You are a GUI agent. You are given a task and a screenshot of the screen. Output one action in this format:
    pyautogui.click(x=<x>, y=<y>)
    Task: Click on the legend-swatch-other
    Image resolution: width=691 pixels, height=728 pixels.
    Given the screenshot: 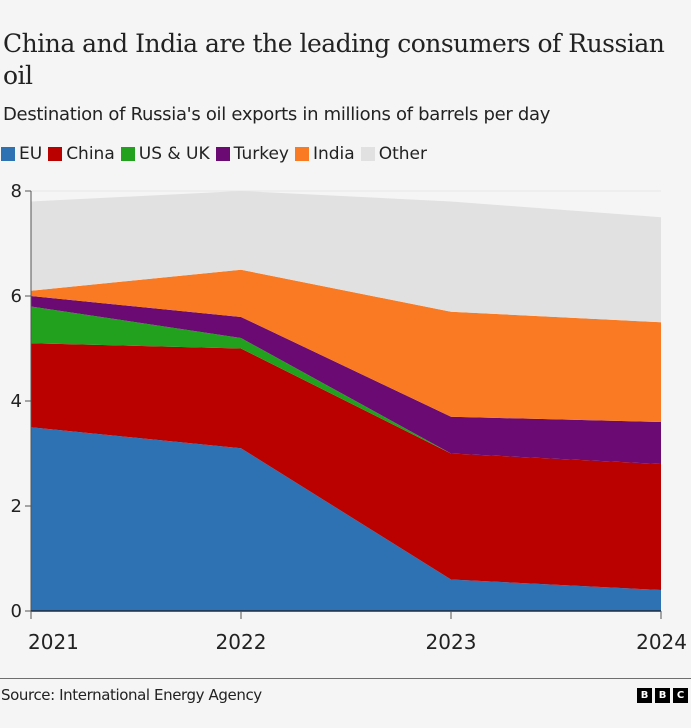 What is the action you would take?
    pyautogui.click(x=367, y=154)
    